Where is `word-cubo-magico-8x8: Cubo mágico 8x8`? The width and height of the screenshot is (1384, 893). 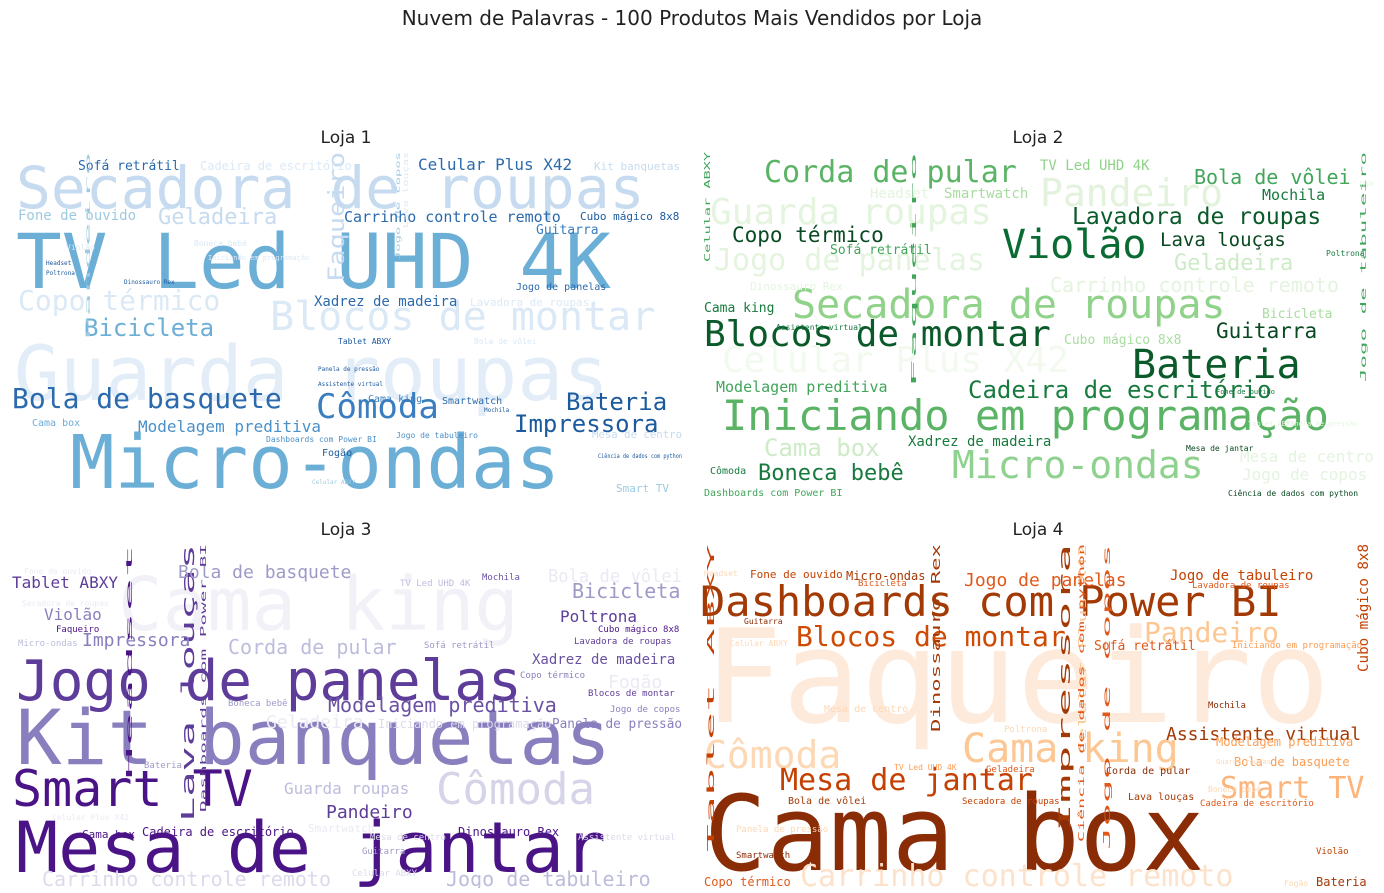 word-cubo-magico-8x8: Cubo mágico 8x8 is located at coordinates (638, 630).